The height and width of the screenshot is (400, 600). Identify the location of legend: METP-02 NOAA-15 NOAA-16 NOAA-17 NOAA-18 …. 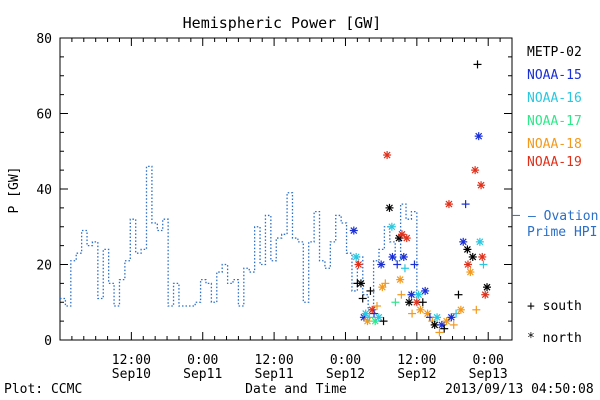
(555, 195).